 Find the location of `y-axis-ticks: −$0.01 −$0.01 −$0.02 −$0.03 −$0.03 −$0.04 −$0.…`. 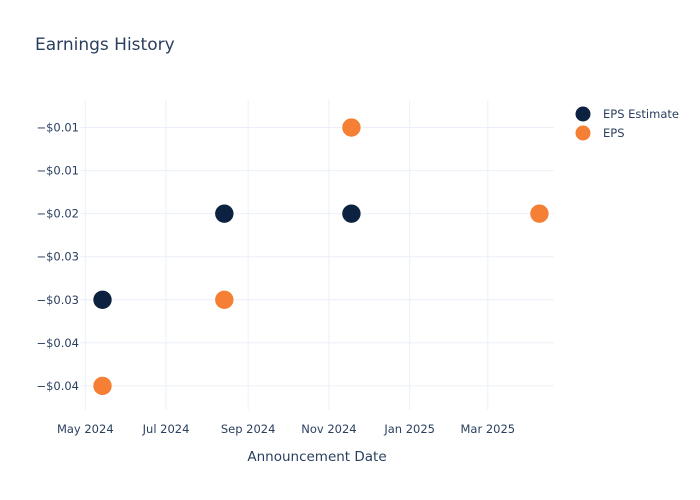

y-axis-ticks: −$0.01 −$0.01 −$0.02 −$0.03 −$0.03 −$0.04 −$0.… is located at coordinates (57, 257).